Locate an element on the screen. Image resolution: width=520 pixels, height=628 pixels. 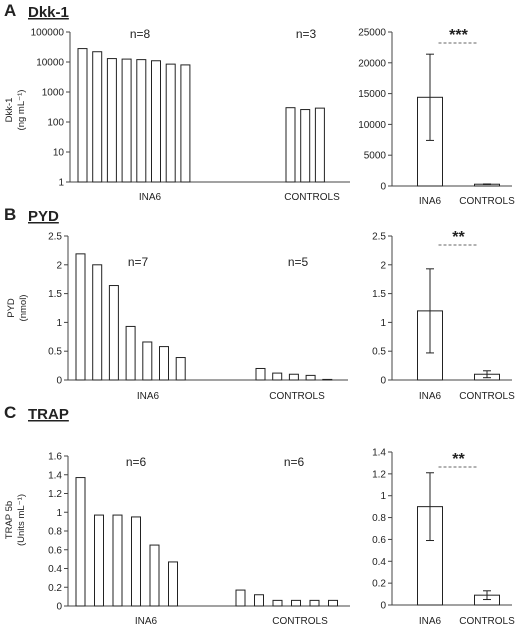
panel-c-summary-significance: ** is located at coordinates (458, 459).